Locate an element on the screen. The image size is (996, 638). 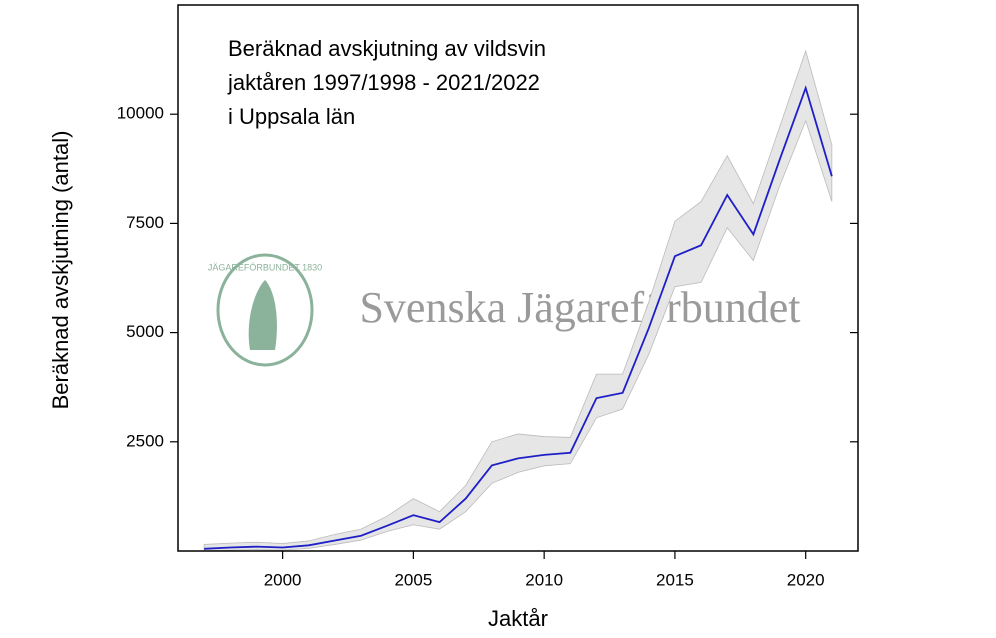
x-tick-label: 2020 is located at coordinates (806, 579).